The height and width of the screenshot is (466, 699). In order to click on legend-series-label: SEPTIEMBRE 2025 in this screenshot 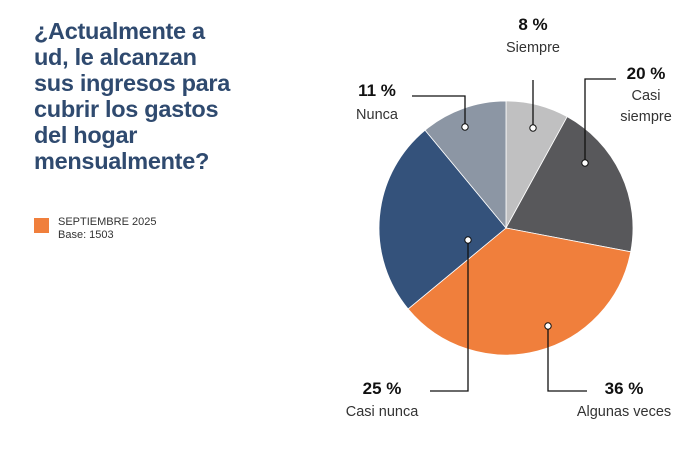, I will do `click(107, 222)`.